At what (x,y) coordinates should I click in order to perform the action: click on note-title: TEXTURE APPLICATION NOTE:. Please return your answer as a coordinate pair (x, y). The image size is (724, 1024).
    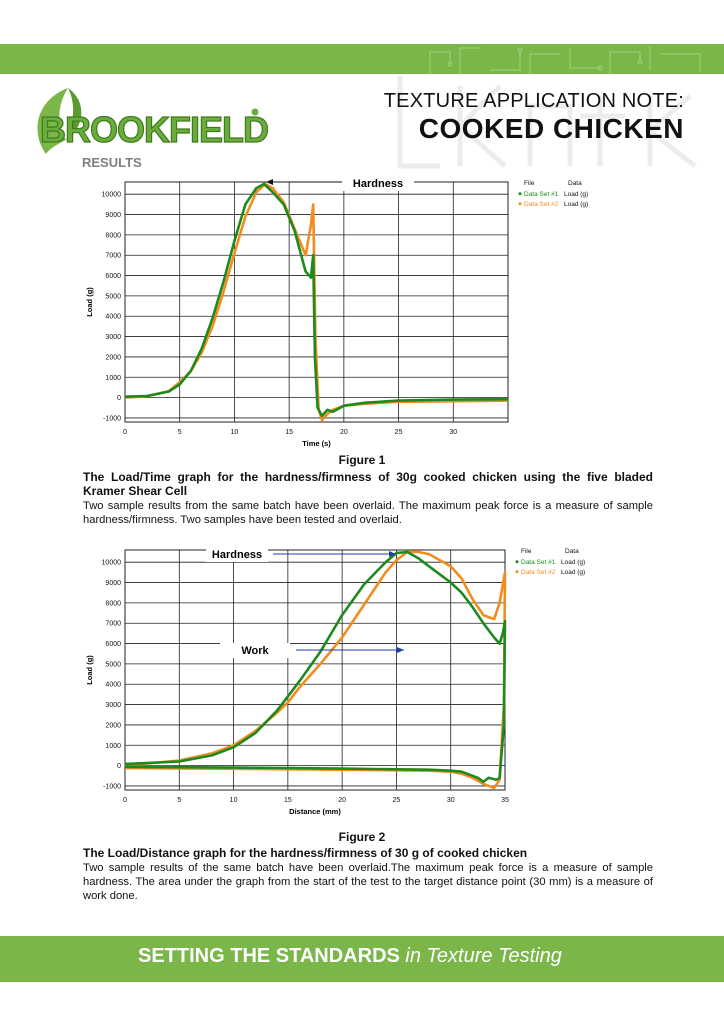
    Looking at the image, I should click on (533, 101).